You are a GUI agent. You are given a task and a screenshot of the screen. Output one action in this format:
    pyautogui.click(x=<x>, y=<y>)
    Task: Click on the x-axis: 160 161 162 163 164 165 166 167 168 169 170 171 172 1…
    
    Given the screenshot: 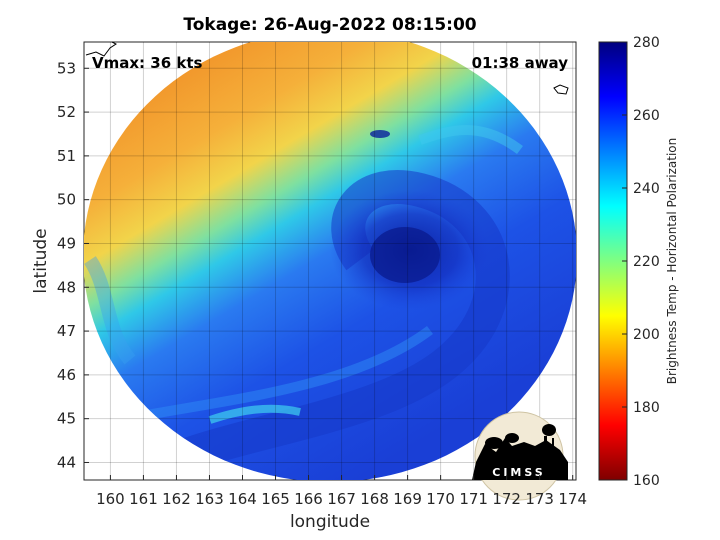 What is the action you would take?
    pyautogui.click(x=341, y=491)
    